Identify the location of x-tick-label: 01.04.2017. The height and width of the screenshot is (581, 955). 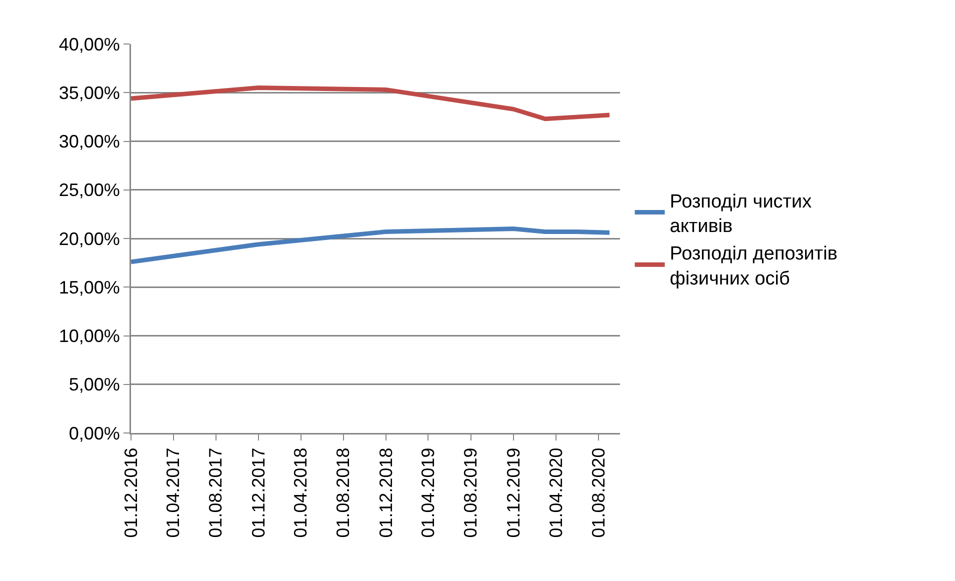
(173, 493).